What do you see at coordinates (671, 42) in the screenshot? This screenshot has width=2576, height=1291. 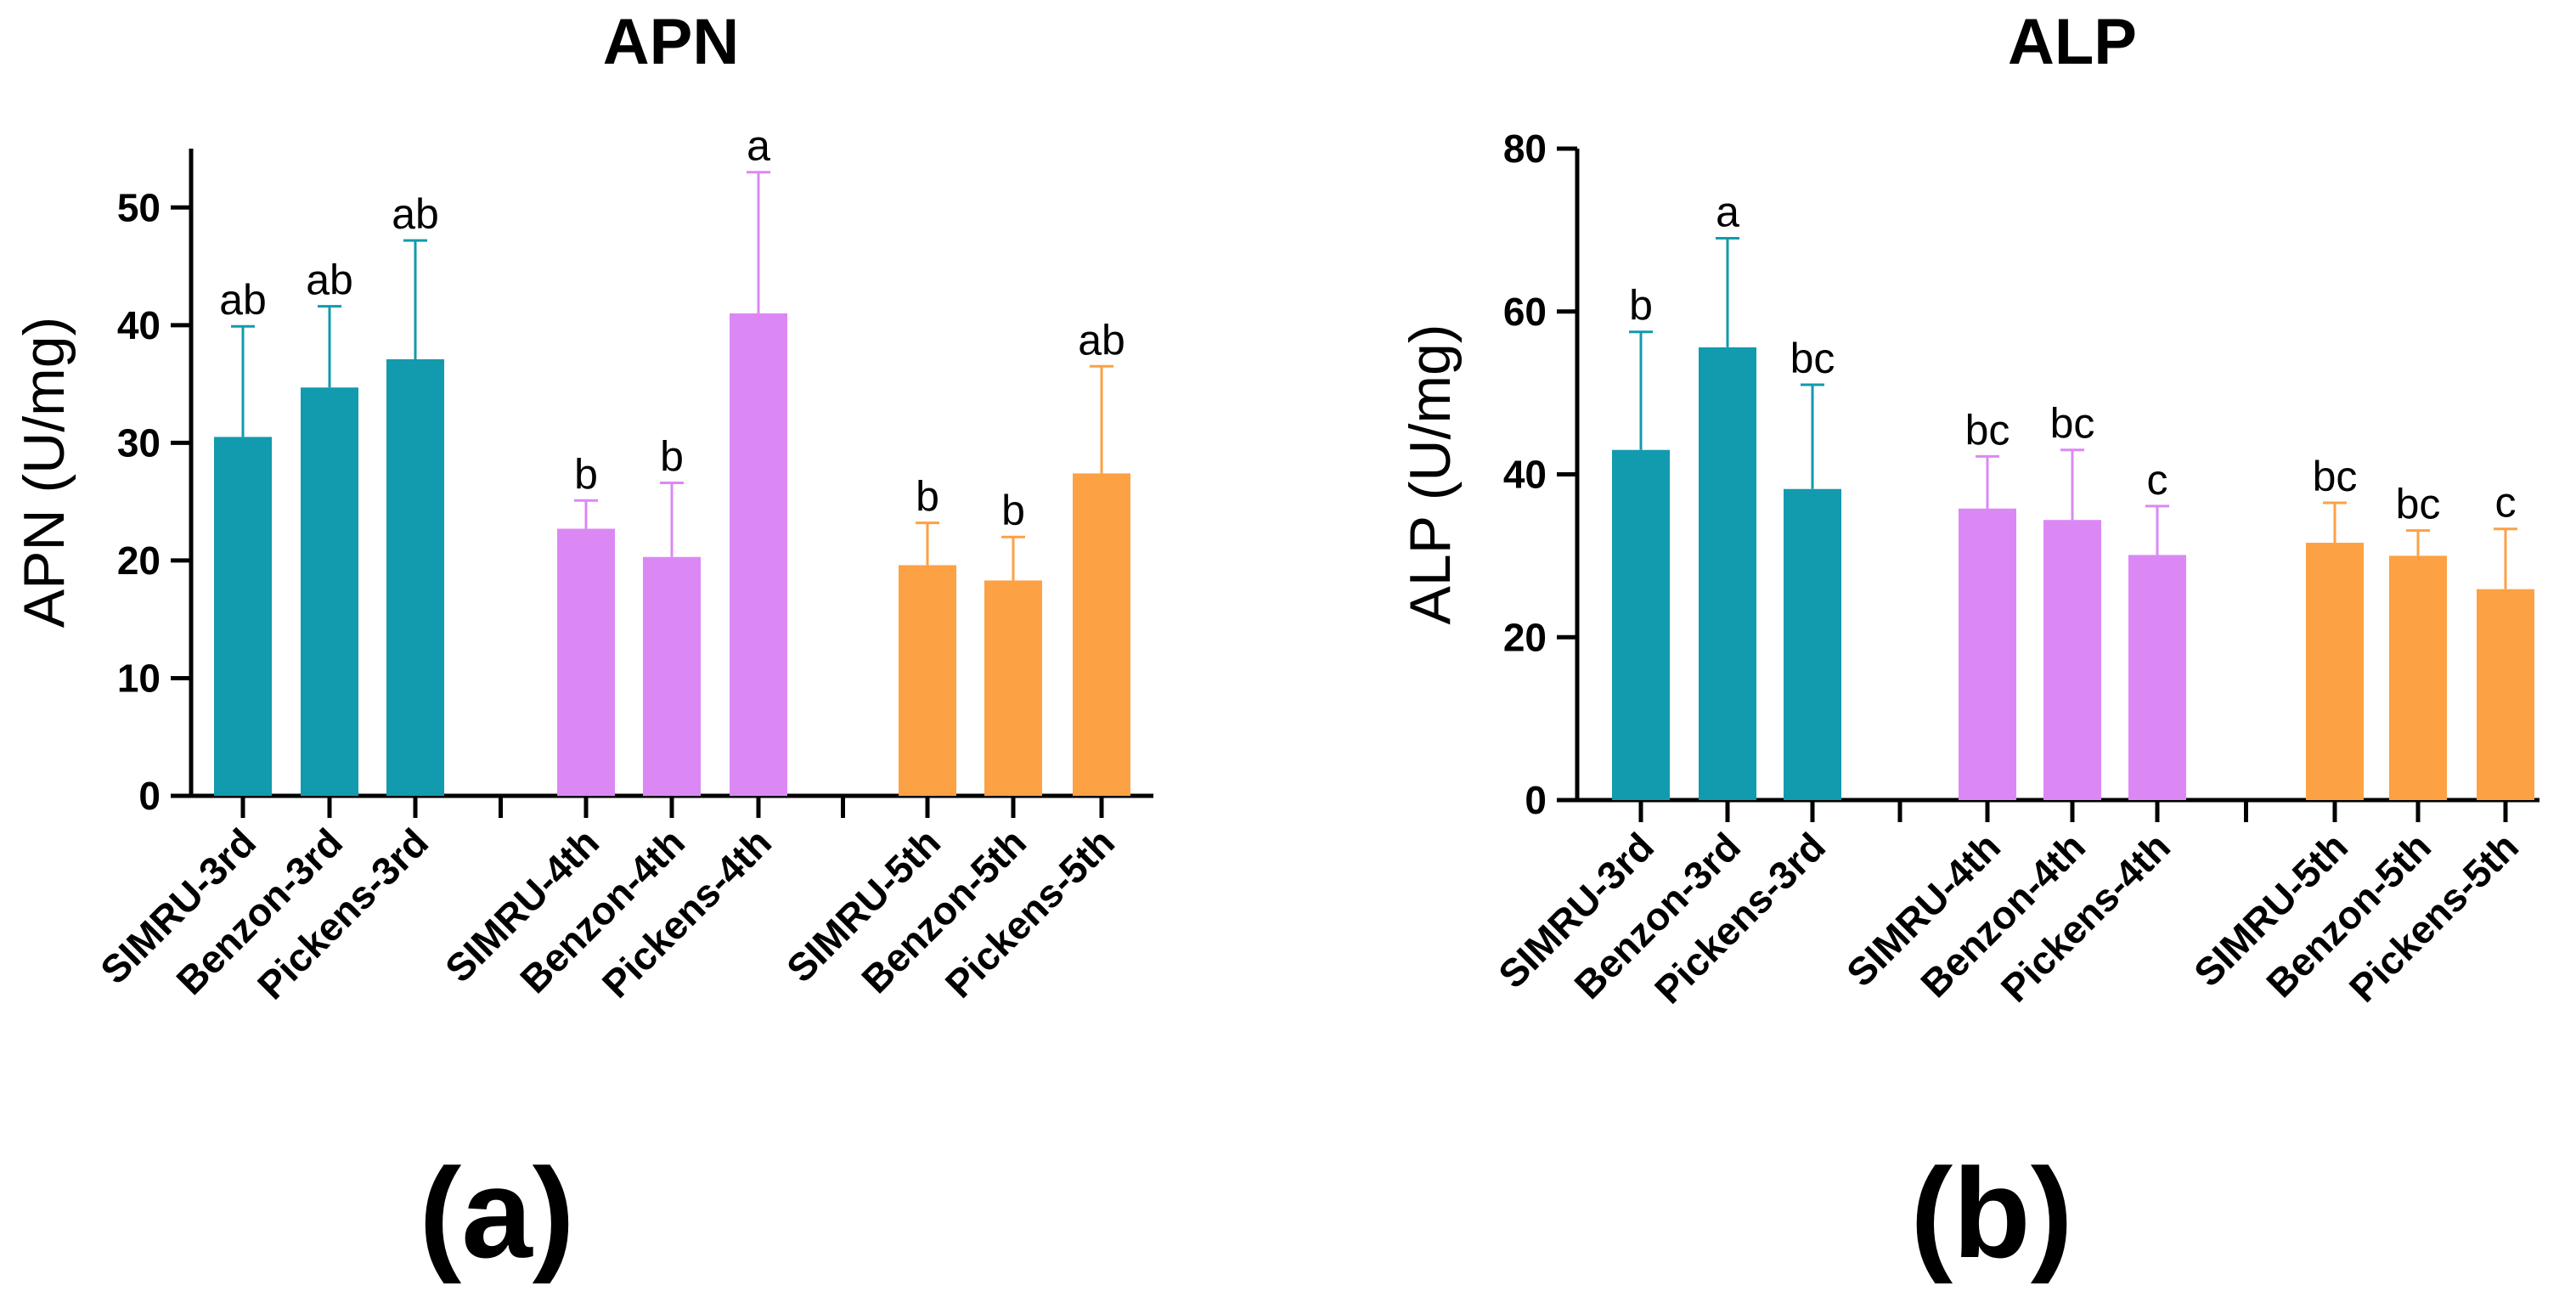 I see `chart-title: APN` at bounding box center [671, 42].